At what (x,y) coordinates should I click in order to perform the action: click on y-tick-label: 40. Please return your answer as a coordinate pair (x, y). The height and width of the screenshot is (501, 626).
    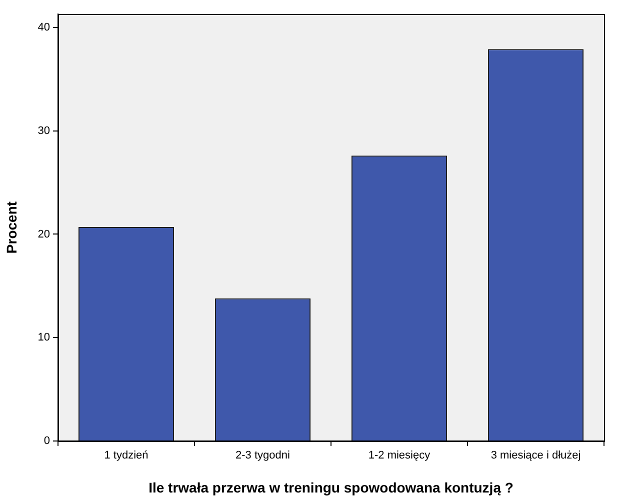
    Looking at the image, I should click on (44, 27).